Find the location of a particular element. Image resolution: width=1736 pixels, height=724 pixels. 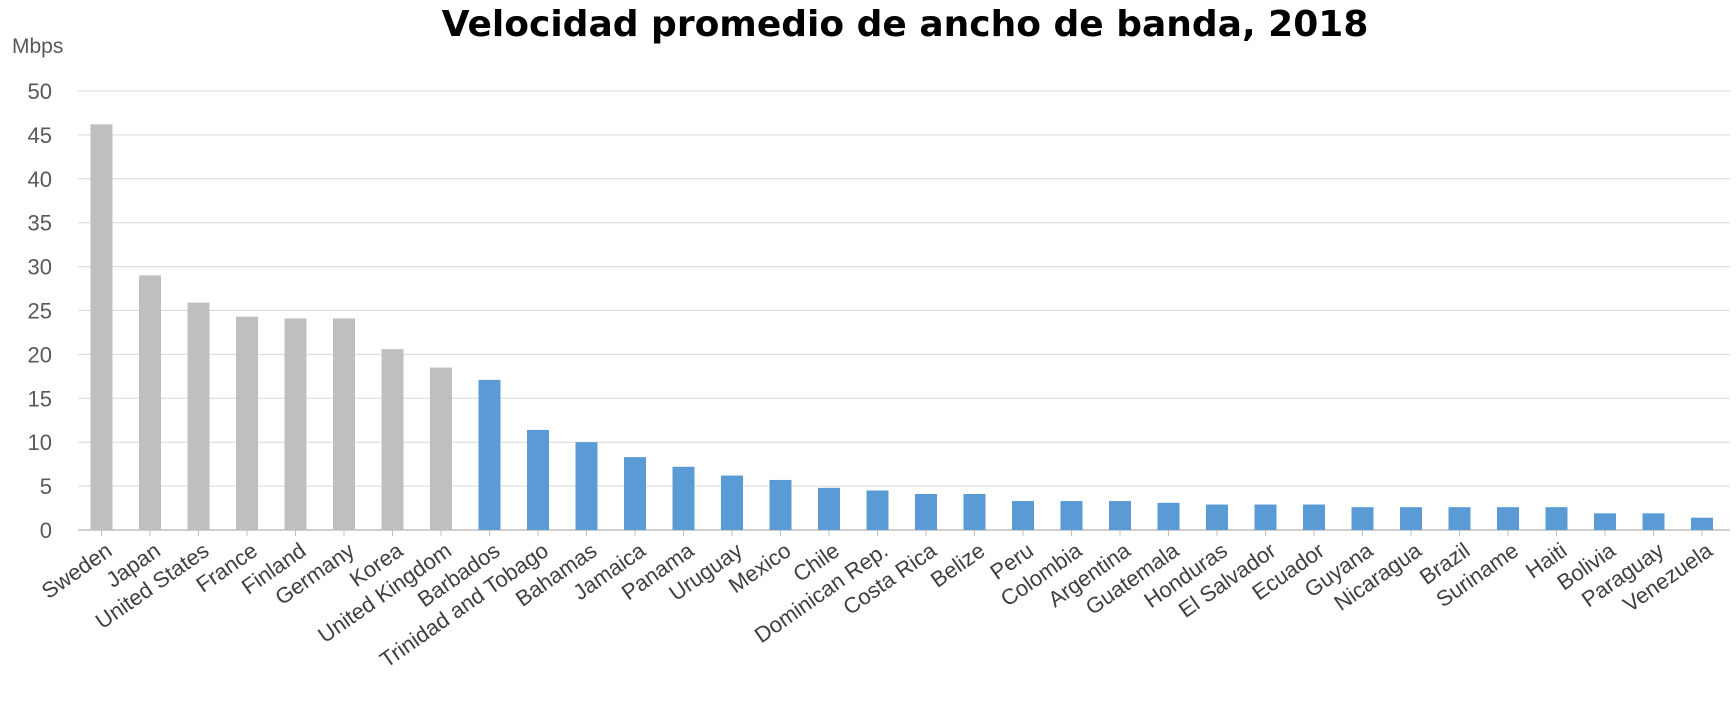

y-tick-label: 20 is located at coordinates (40, 354).